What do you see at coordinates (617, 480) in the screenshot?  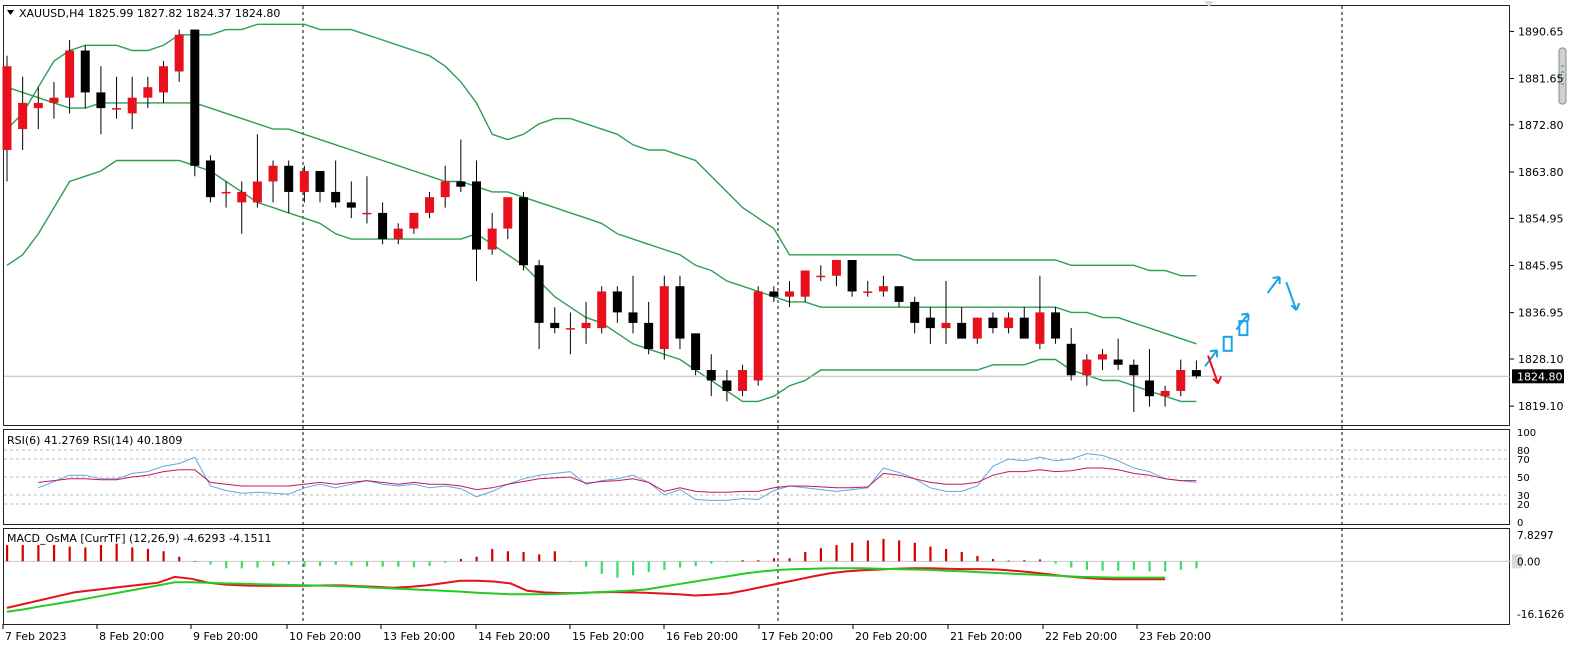 I see `rsi-series-rsi14-line` at bounding box center [617, 480].